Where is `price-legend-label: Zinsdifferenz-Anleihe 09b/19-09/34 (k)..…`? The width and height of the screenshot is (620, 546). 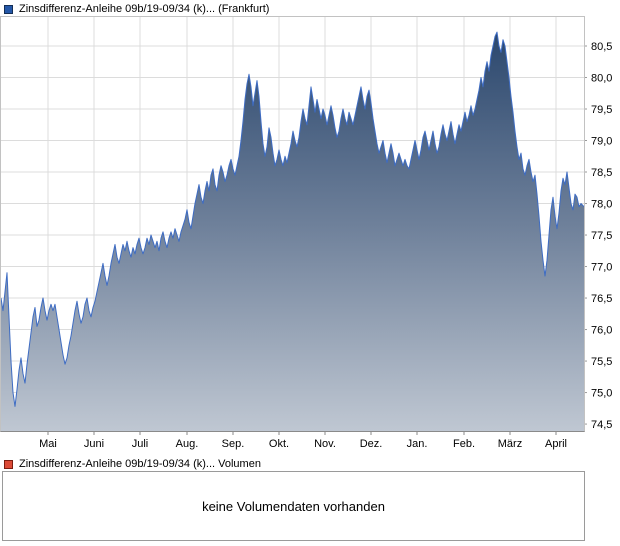
price-legend-label: Zinsdifferenz-Anleihe 09b/19-09/34 (k)..… is located at coordinates (144, 9).